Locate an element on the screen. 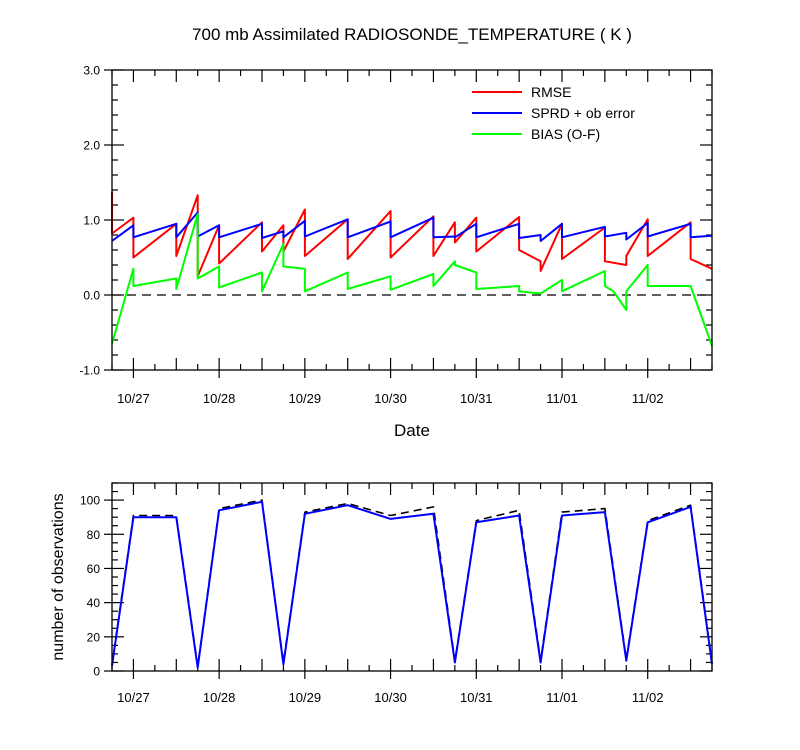 The width and height of the screenshot is (800, 750). legend-label: RMSE is located at coordinates (551, 92).